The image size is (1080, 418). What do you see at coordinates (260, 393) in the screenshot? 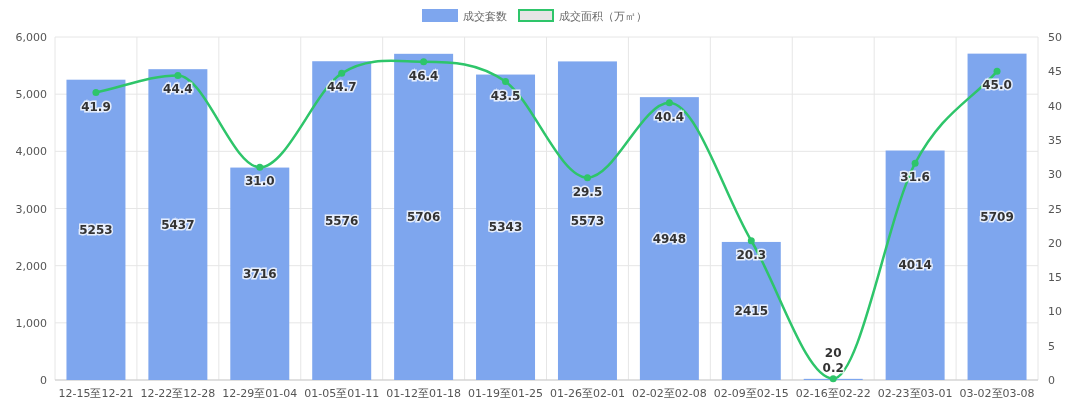
I see `x-tick-label: 12-29至01-04` at bounding box center [260, 393].